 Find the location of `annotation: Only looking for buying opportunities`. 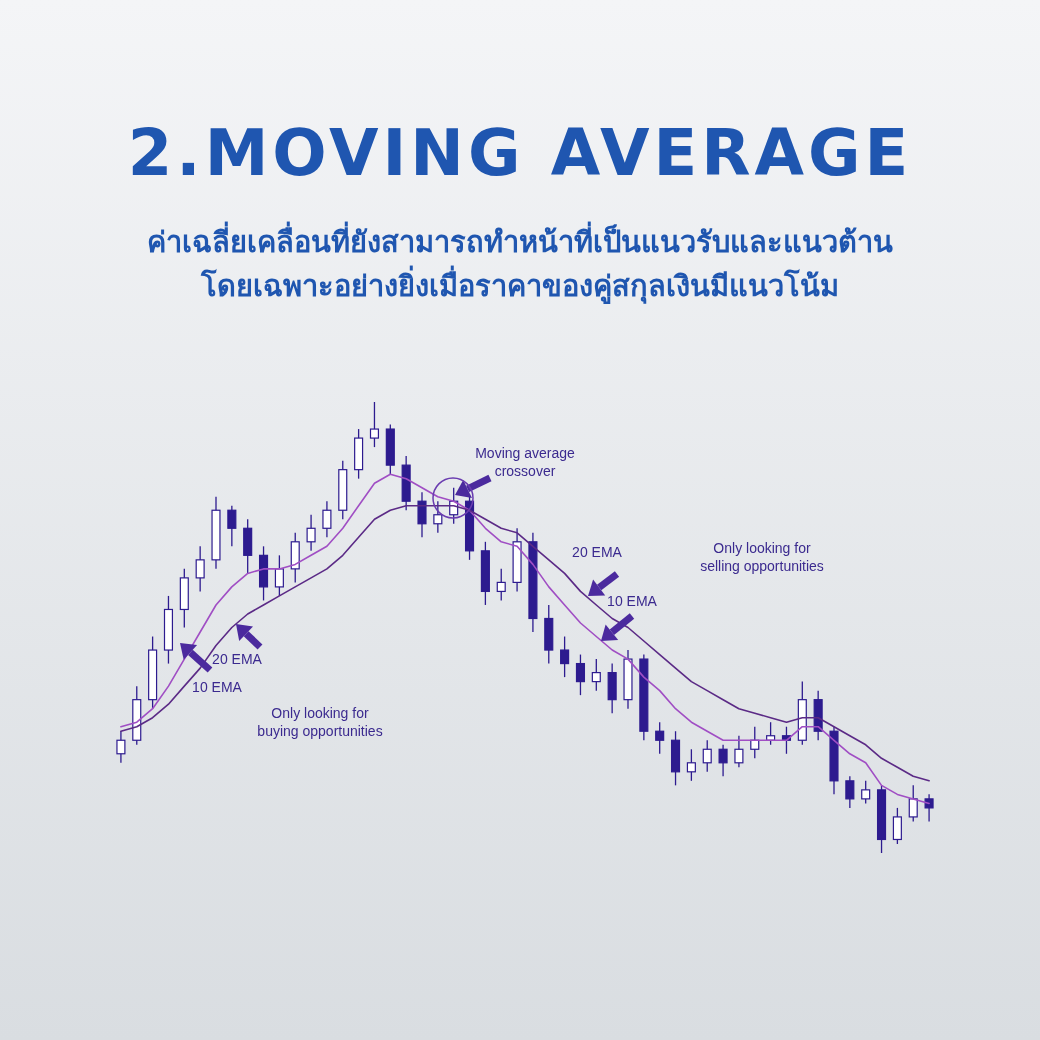

annotation: Only looking for buying opportunities is located at coordinates (320, 722).